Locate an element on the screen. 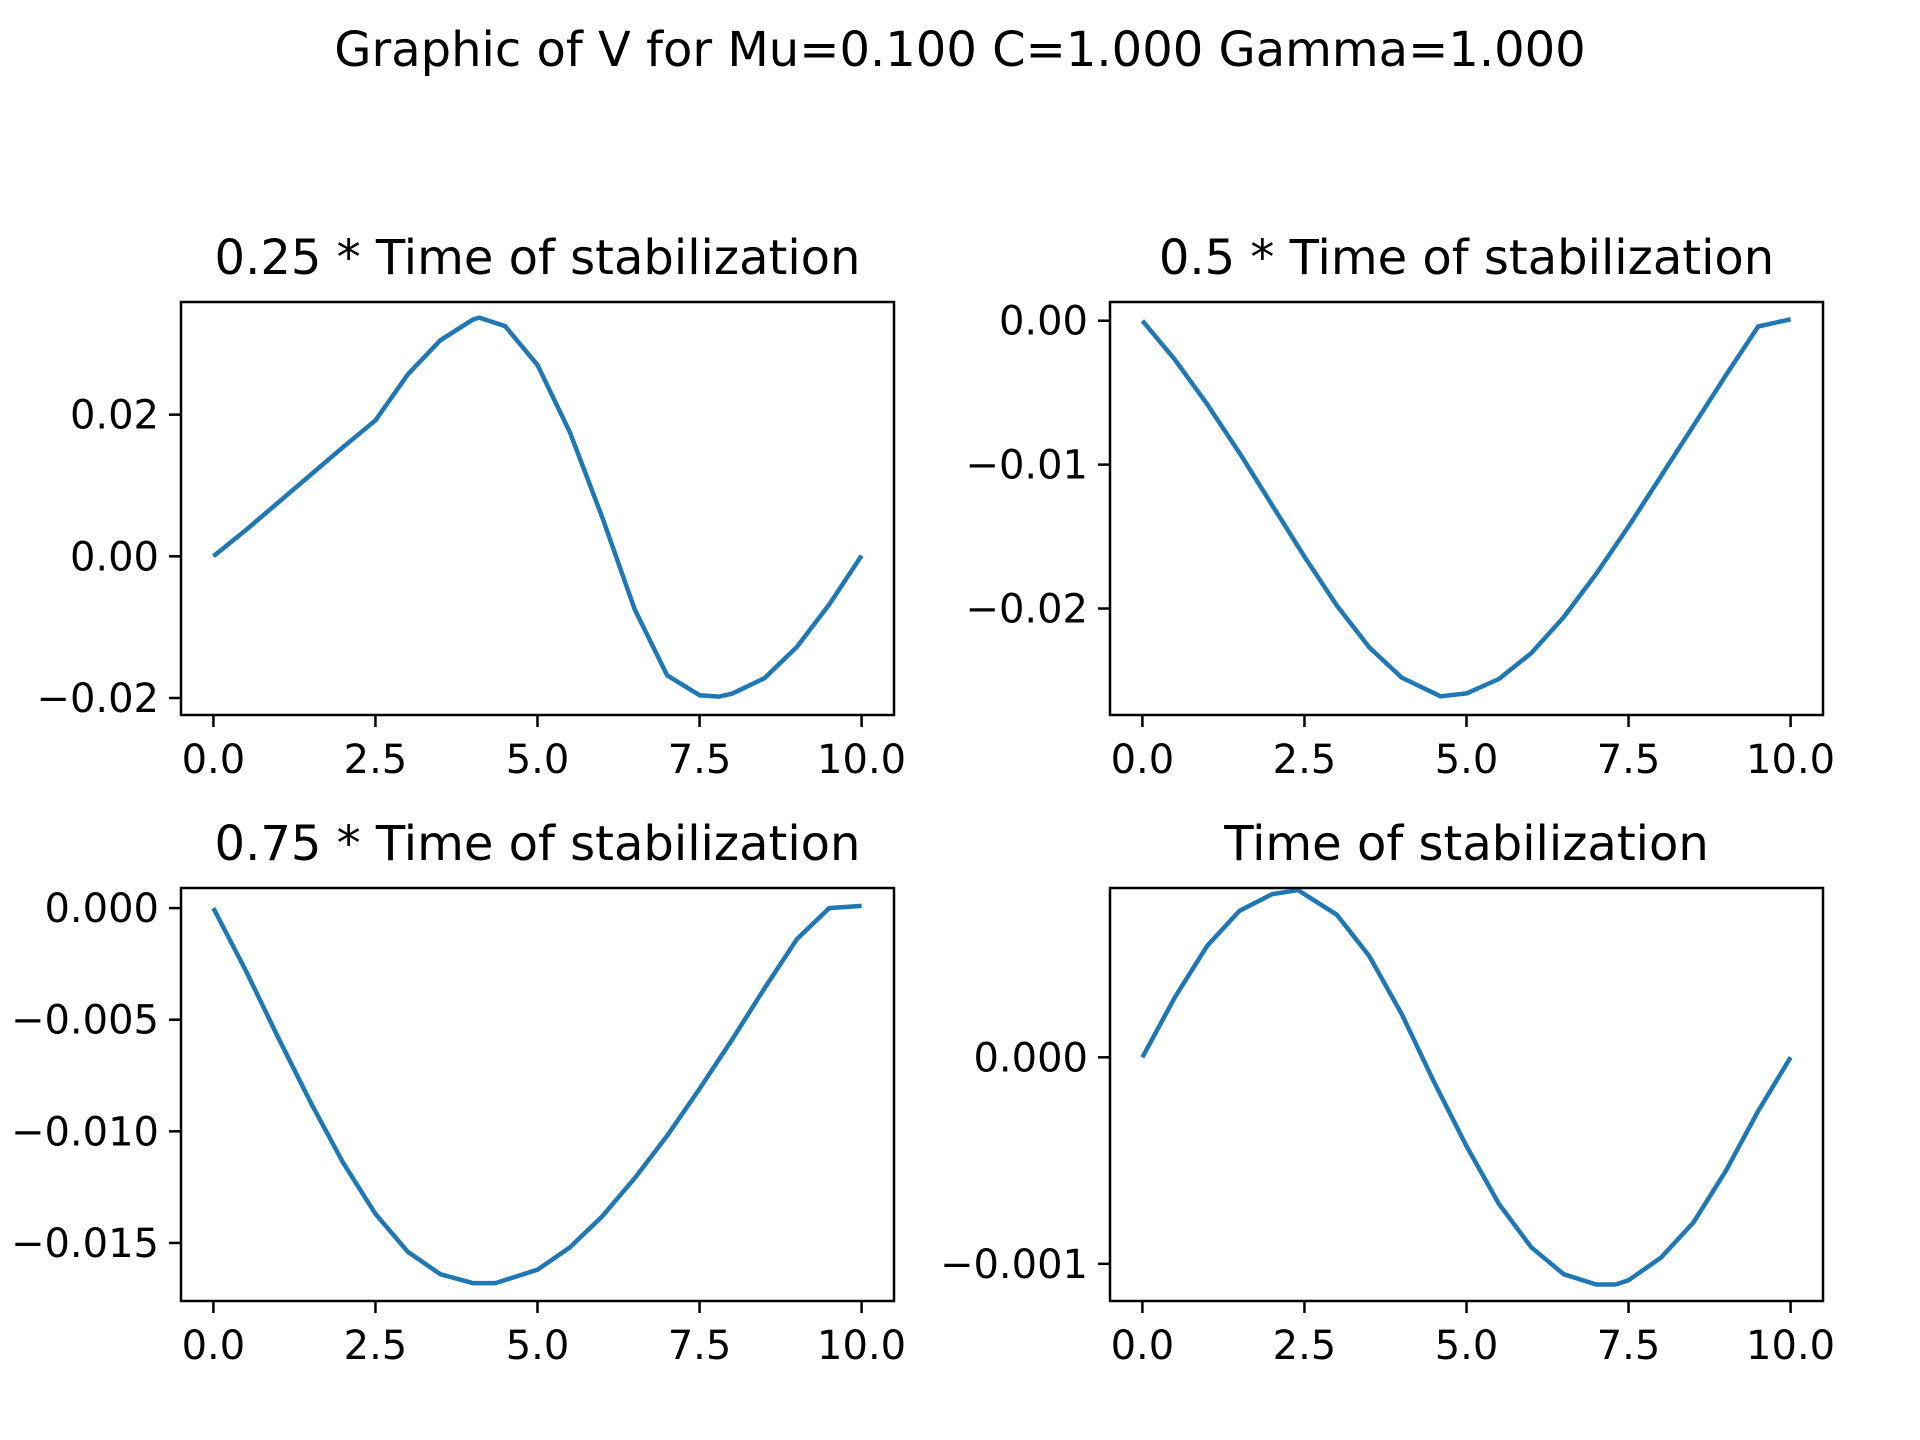 This screenshot has height=1440, width=1920. y-tick-label: −0.015 is located at coordinates (85, 1244).